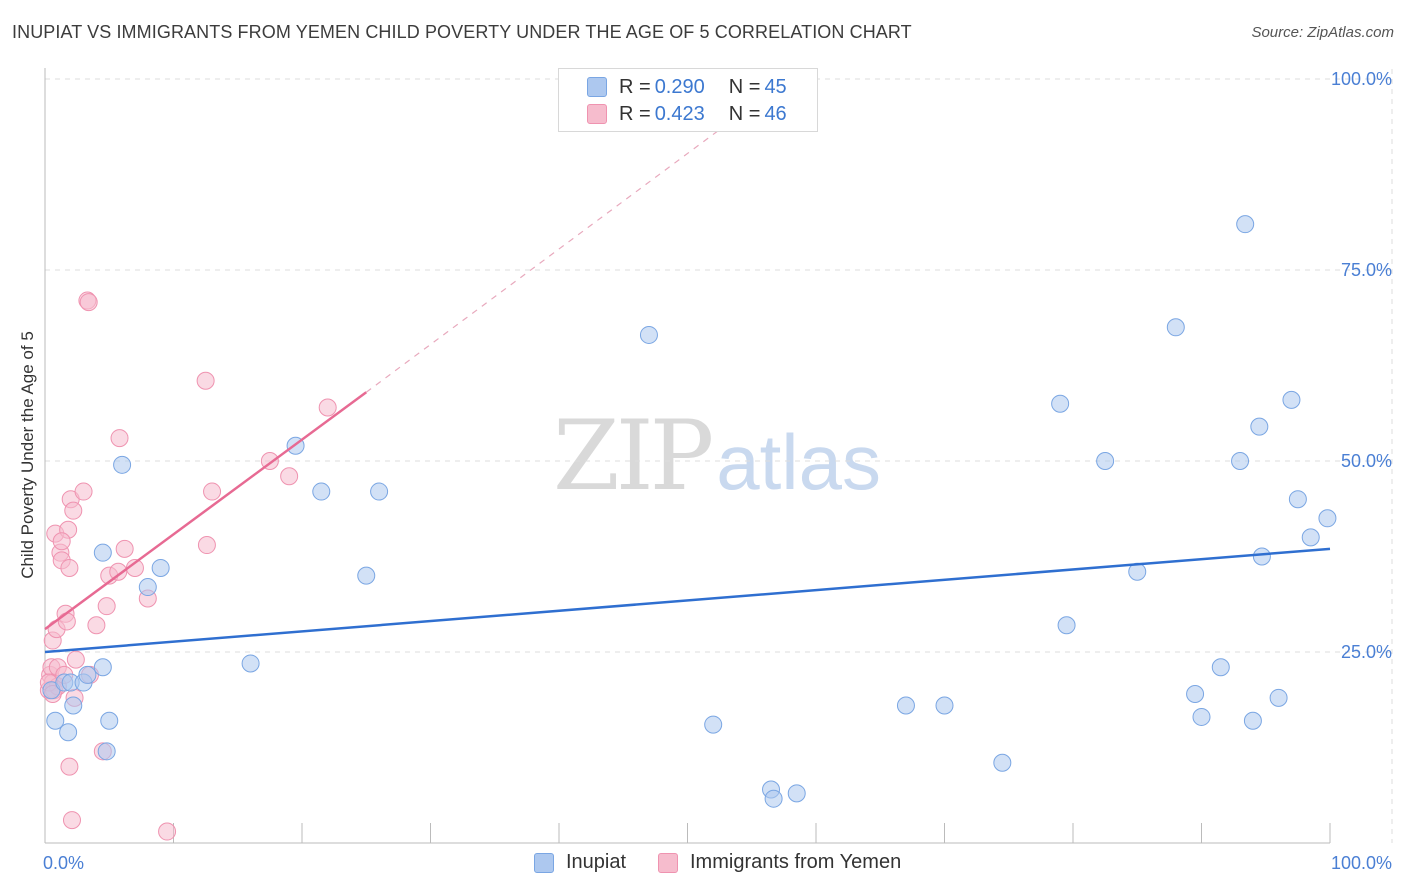 The height and width of the screenshot is (892, 1406). I want to click on series-immigrants-from-yemen, so click(188, 566).